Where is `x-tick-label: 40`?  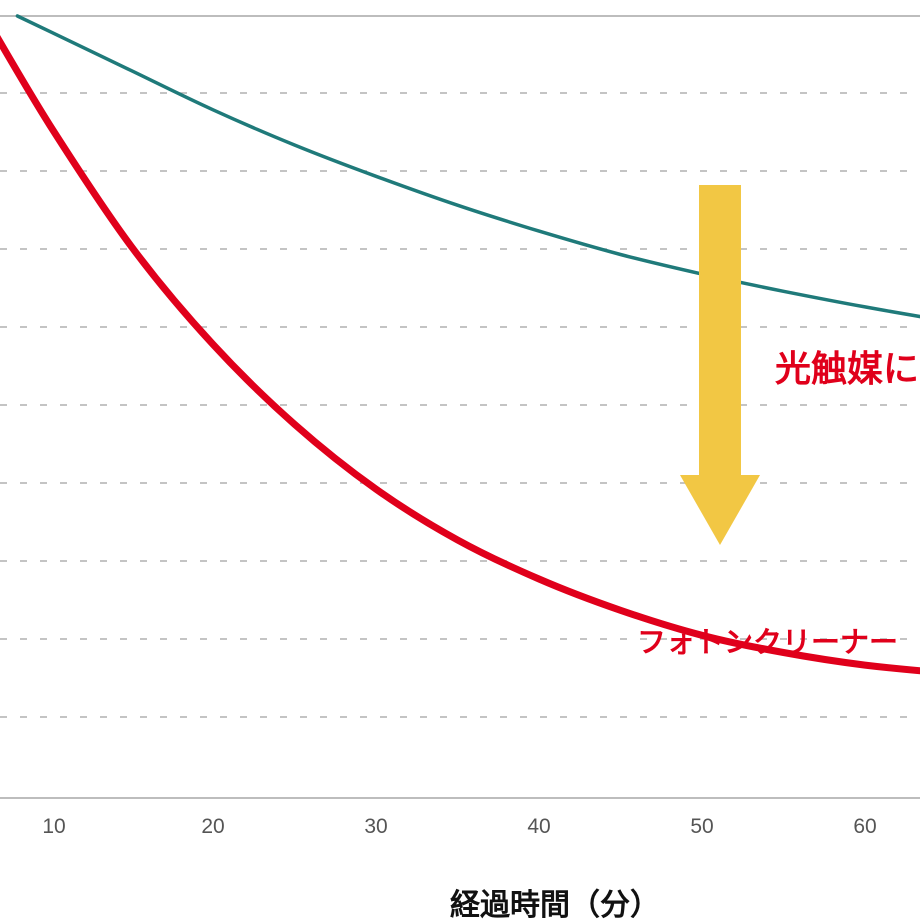 x-tick-label: 40 is located at coordinates (538, 826).